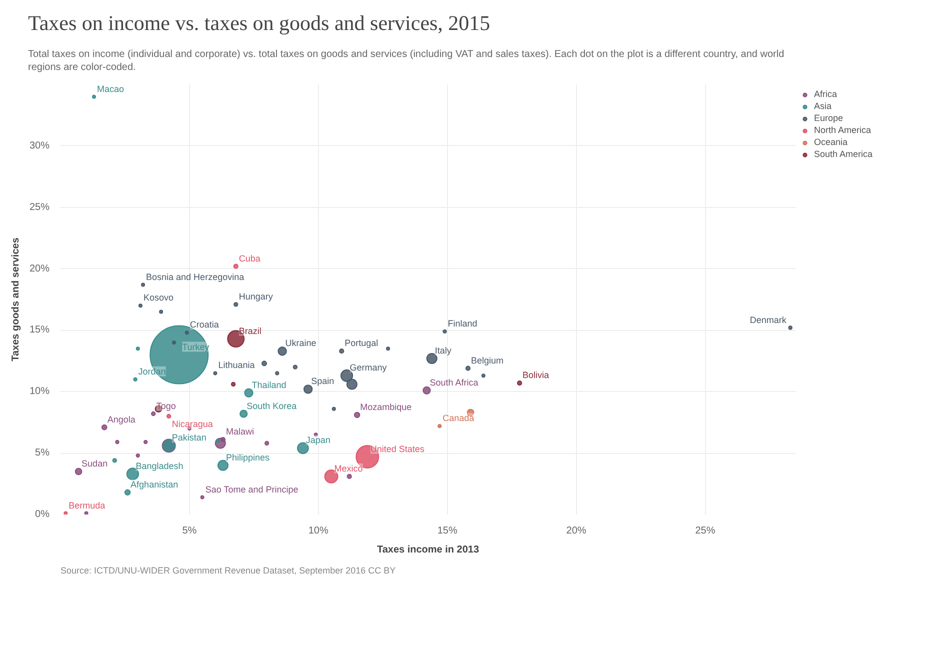  Describe the element at coordinates (251, 489) in the screenshot. I see `annotation: Sao Tome and Principe` at that location.